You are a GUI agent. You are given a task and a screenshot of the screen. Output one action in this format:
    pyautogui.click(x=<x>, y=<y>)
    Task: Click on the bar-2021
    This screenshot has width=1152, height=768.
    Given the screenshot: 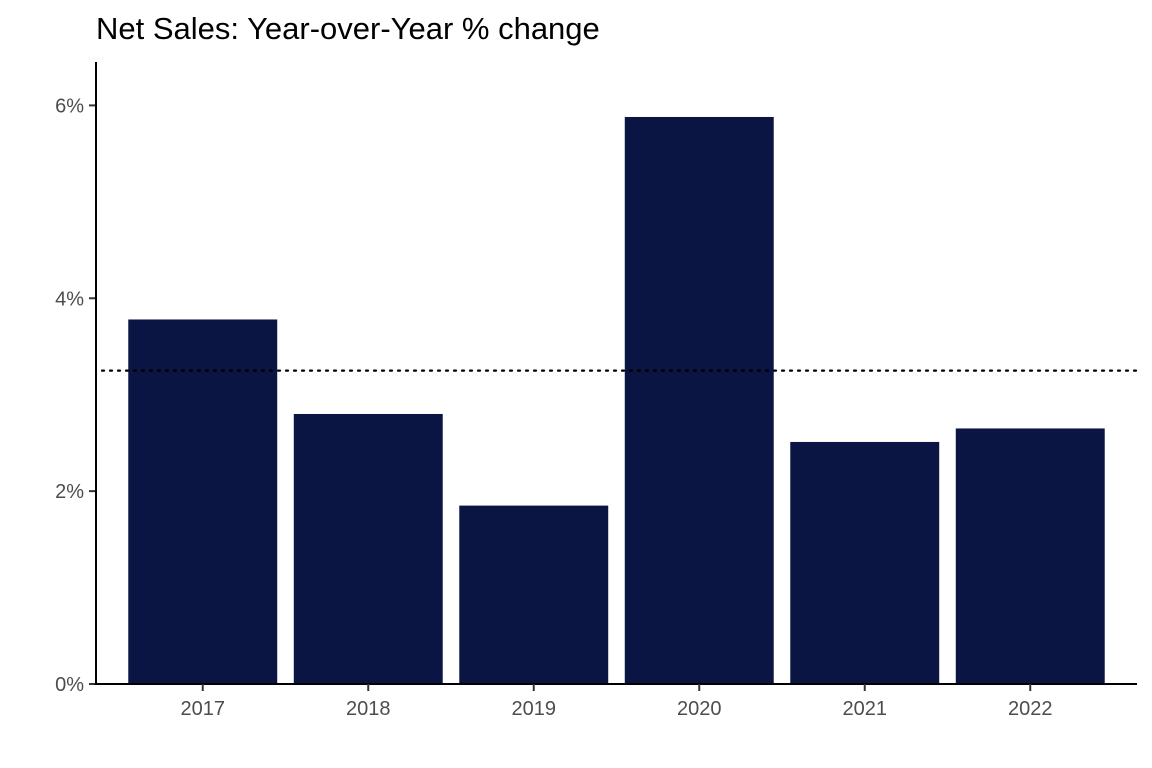 What is the action you would take?
    pyautogui.click(x=865, y=562)
    